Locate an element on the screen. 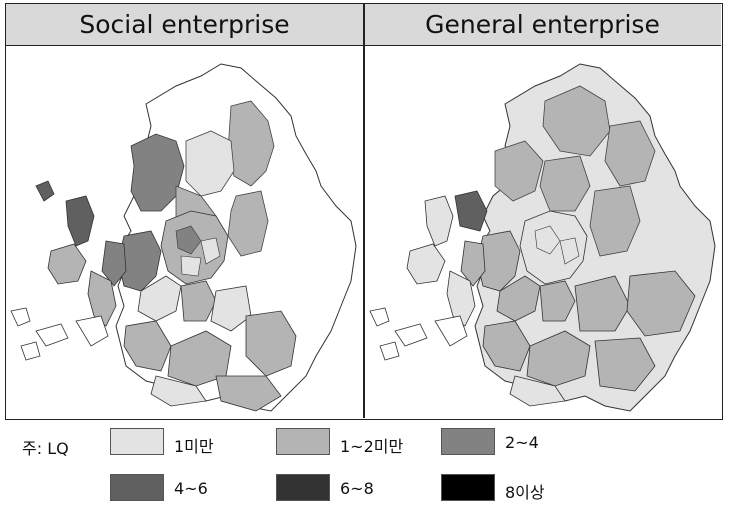 This screenshot has height=511, width=730. legend-swatch-lt1 is located at coordinates (137, 441).